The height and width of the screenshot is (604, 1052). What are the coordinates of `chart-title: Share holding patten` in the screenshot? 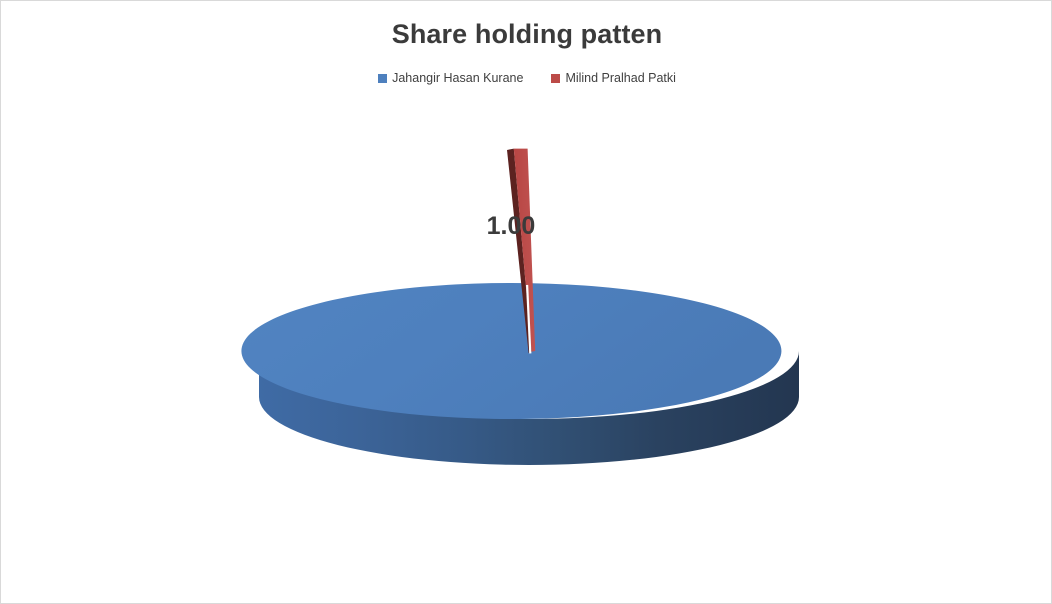 It's located at (527, 34).